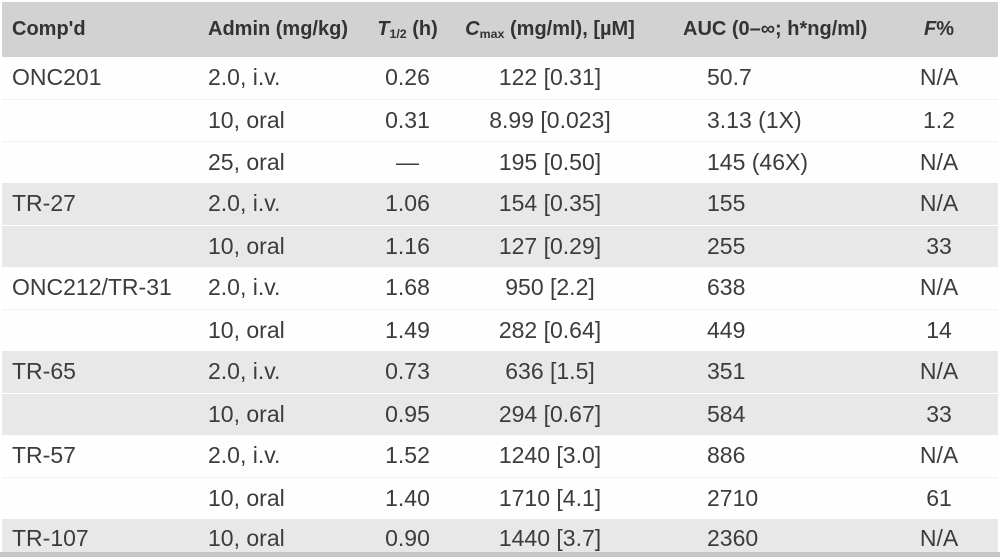  Describe the element at coordinates (550, 497) in the screenshot. I see `cell-cmax: 1710 [4.1]` at that location.